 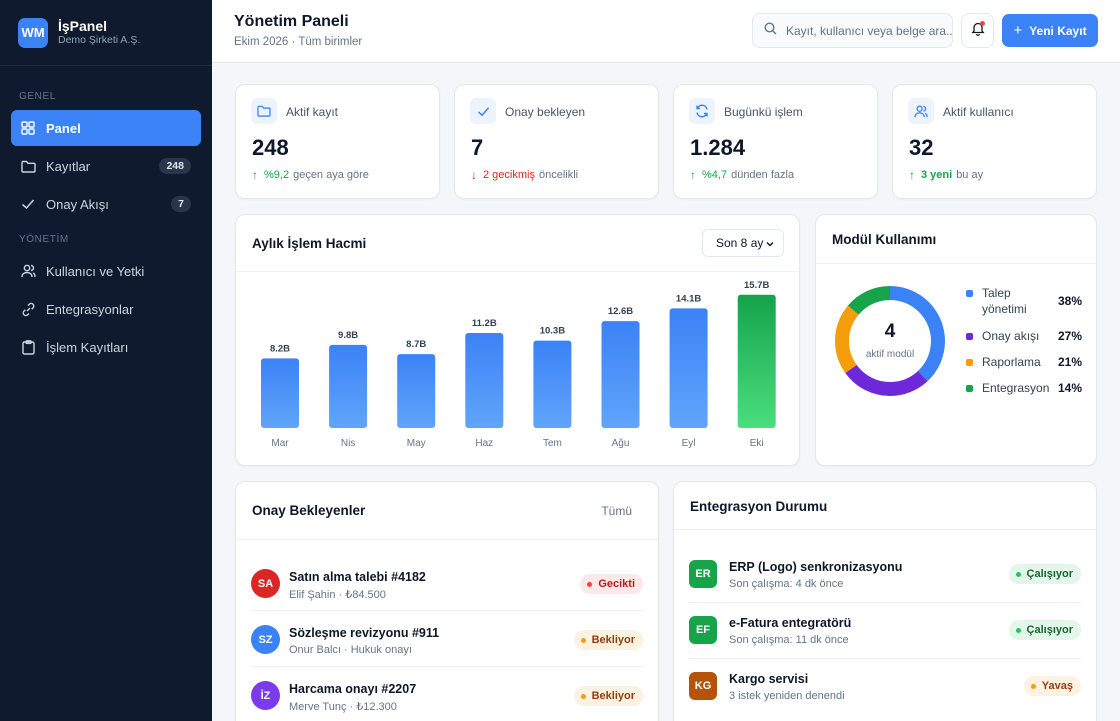 What do you see at coordinates (759, 506) in the screenshot?
I see `integrations-title: Entegrasyon Durumu` at bounding box center [759, 506].